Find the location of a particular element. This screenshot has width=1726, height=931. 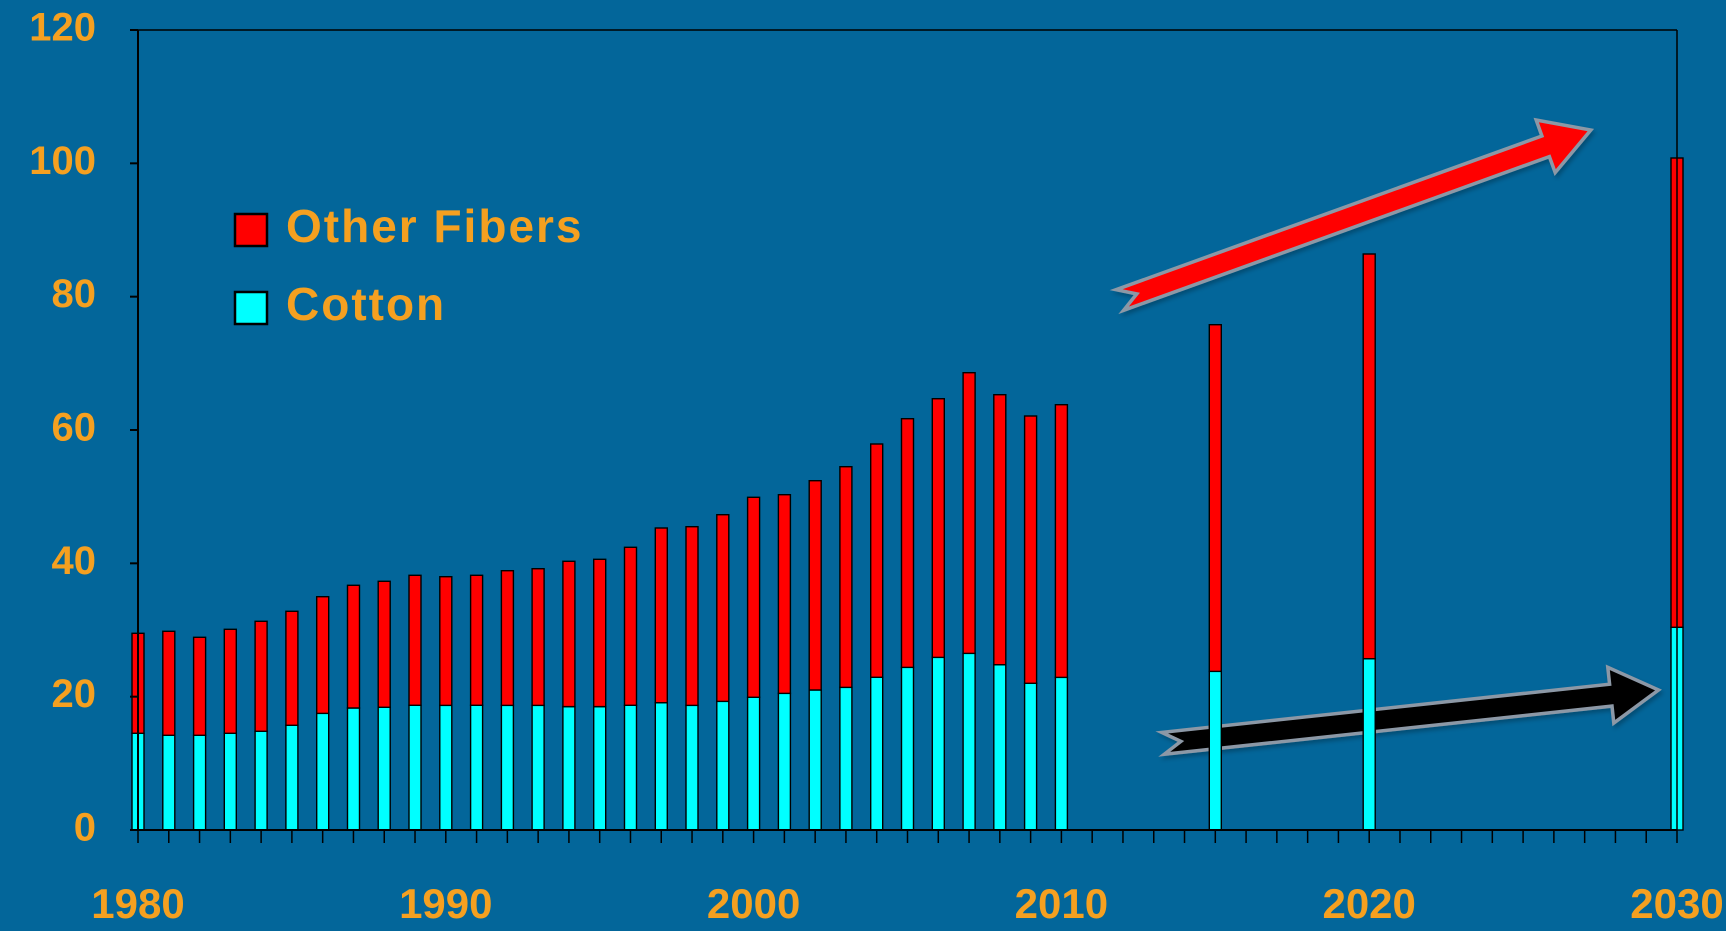

bar-cotton-1983 is located at coordinates (230, 781).